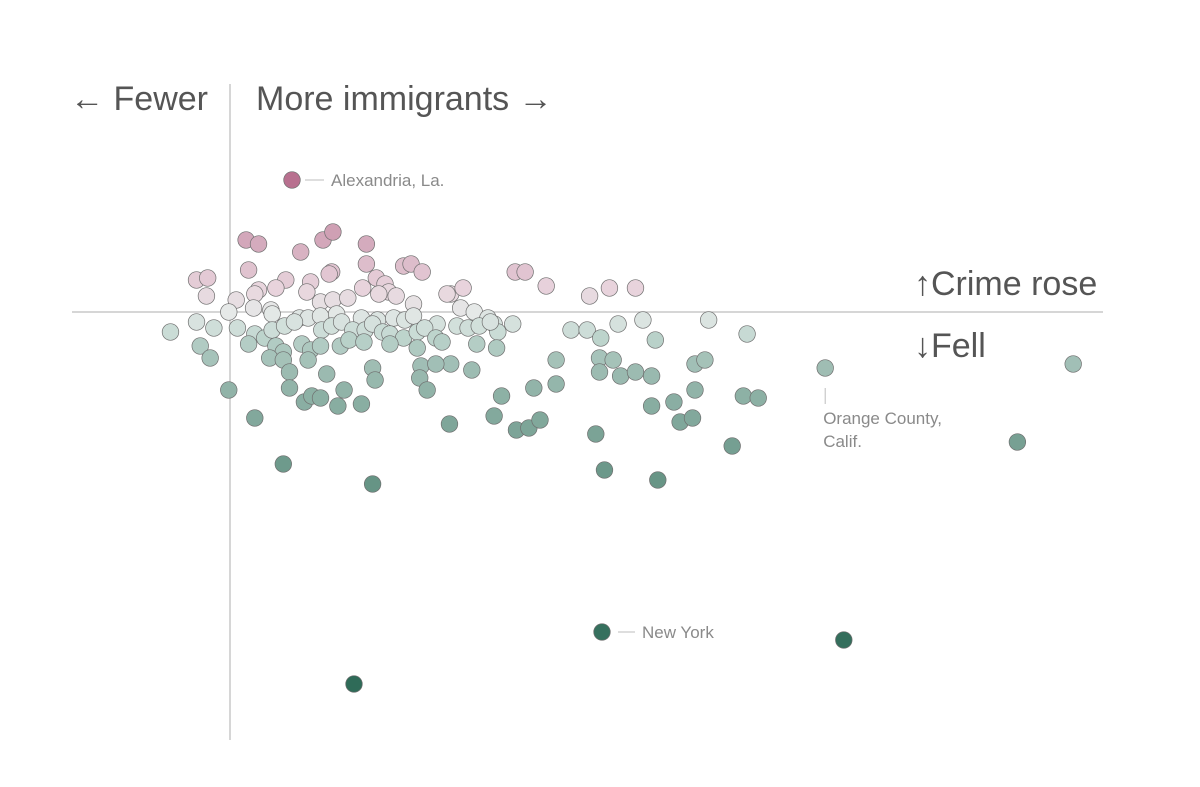 The image size is (1200, 787). I want to click on crime-fell-label: ↓Fell, so click(950, 346).